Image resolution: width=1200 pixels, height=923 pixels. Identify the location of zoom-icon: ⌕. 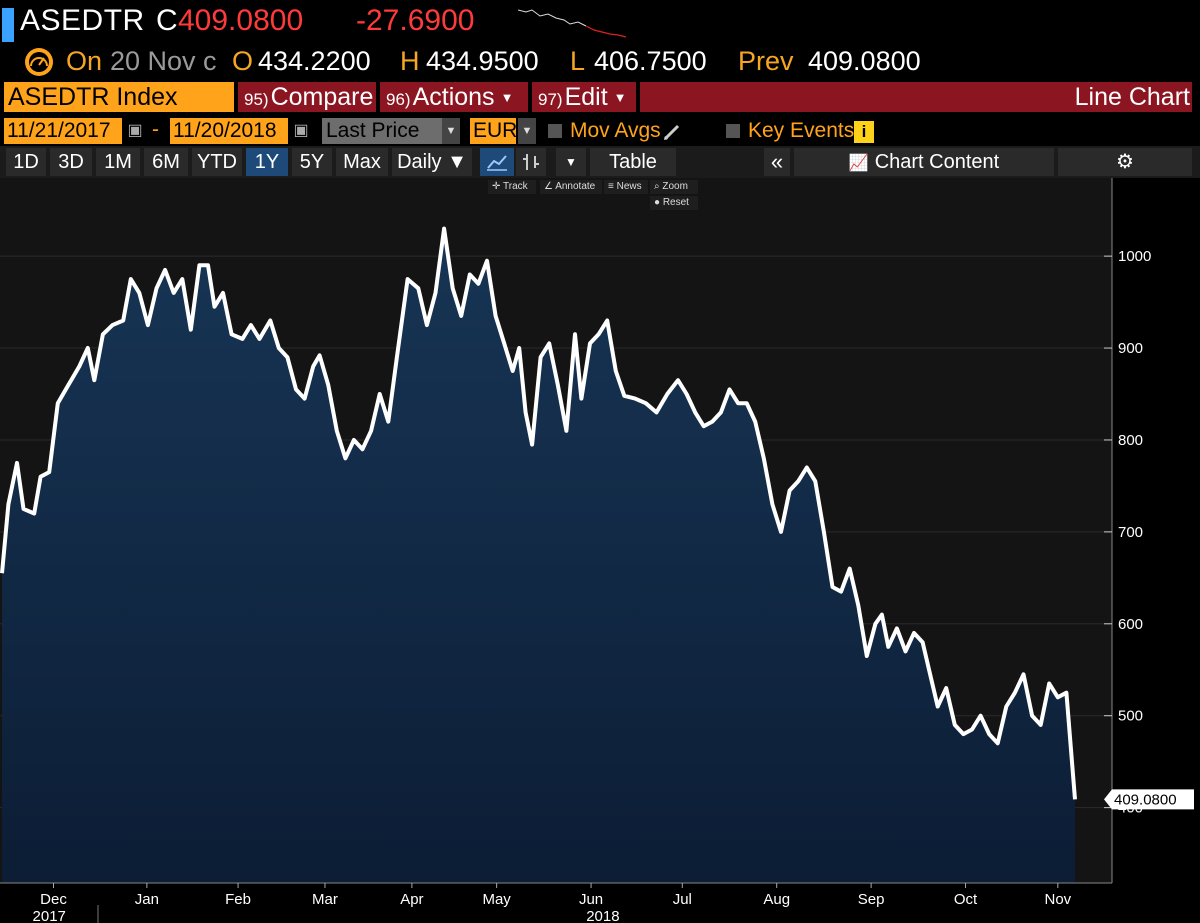
(657, 186).